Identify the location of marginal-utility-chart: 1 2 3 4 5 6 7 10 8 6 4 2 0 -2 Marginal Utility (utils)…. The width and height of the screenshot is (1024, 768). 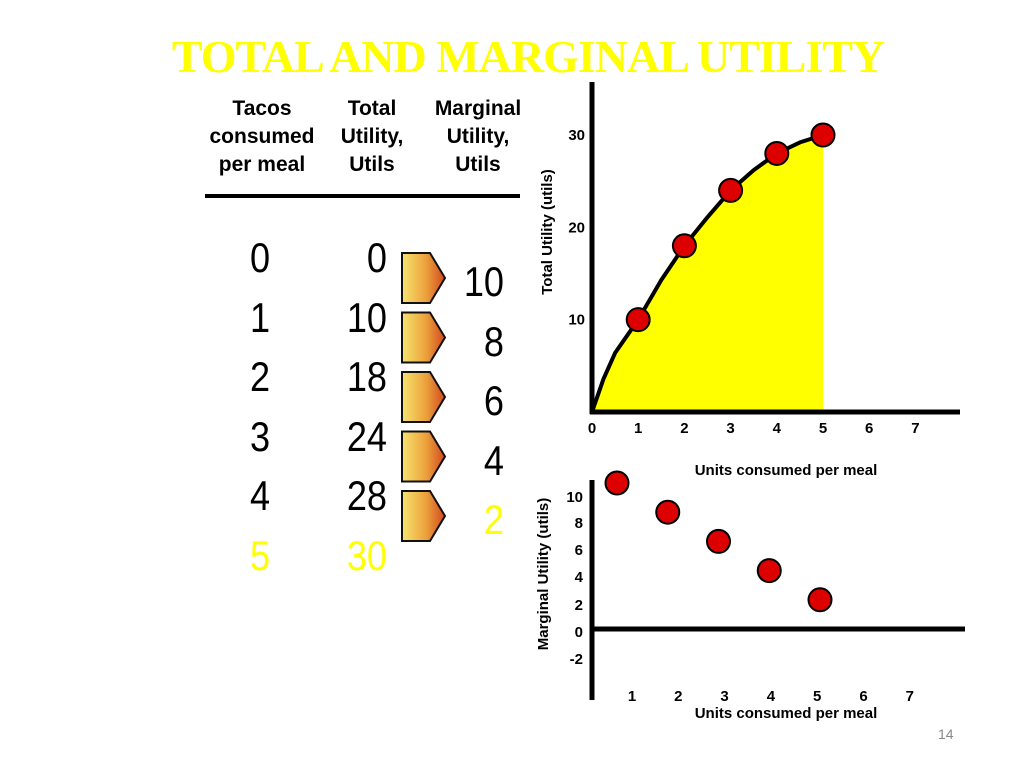
(750, 596).